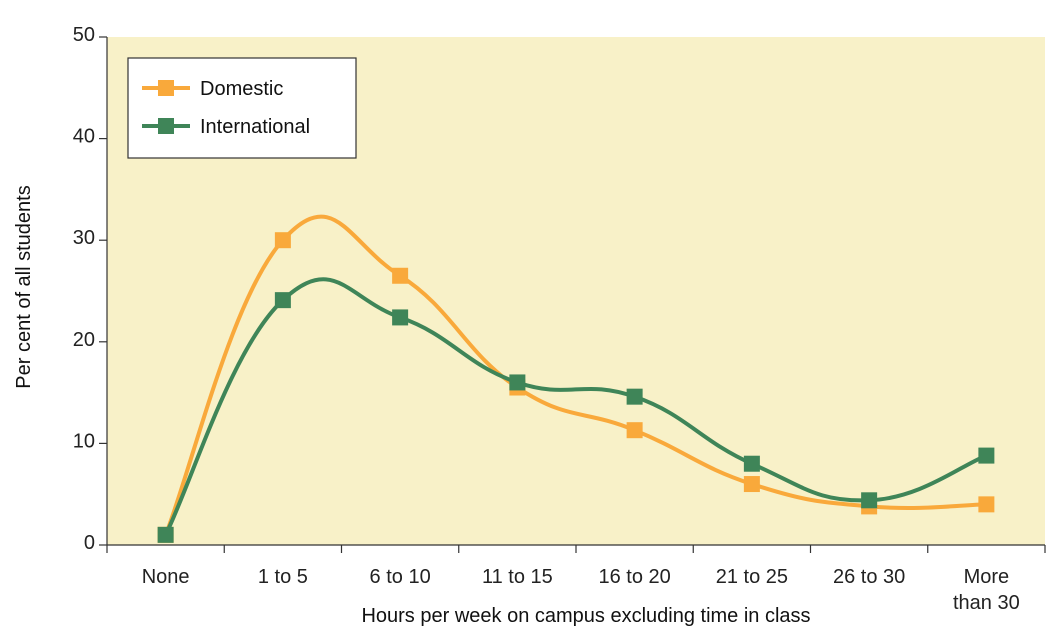  Describe the element at coordinates (986, 590) in the screenshot. I see `x-tick-label: More than 30` at that location.